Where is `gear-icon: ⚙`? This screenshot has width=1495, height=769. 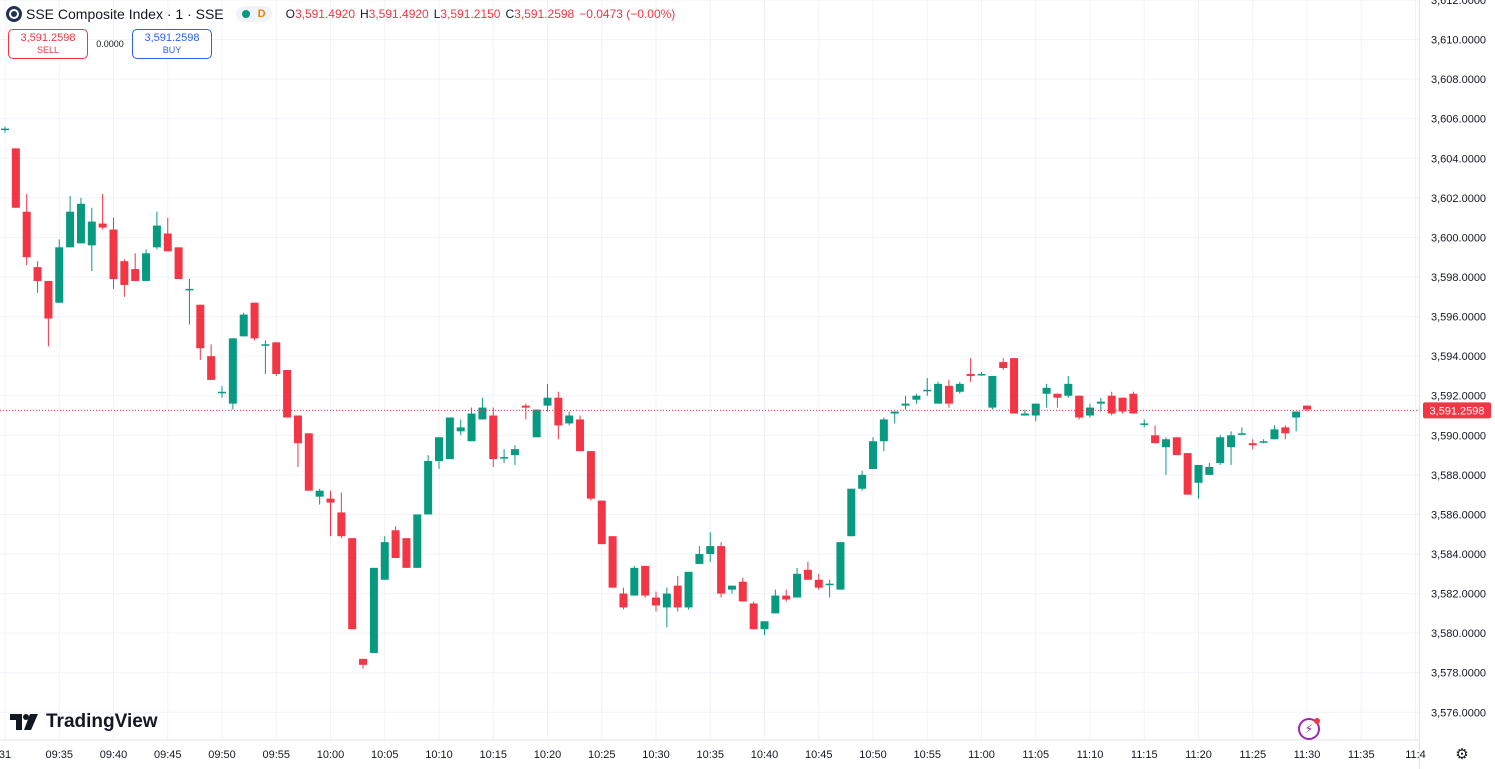 gear-icon: ⚙ is located at coordinates (1462, 754).